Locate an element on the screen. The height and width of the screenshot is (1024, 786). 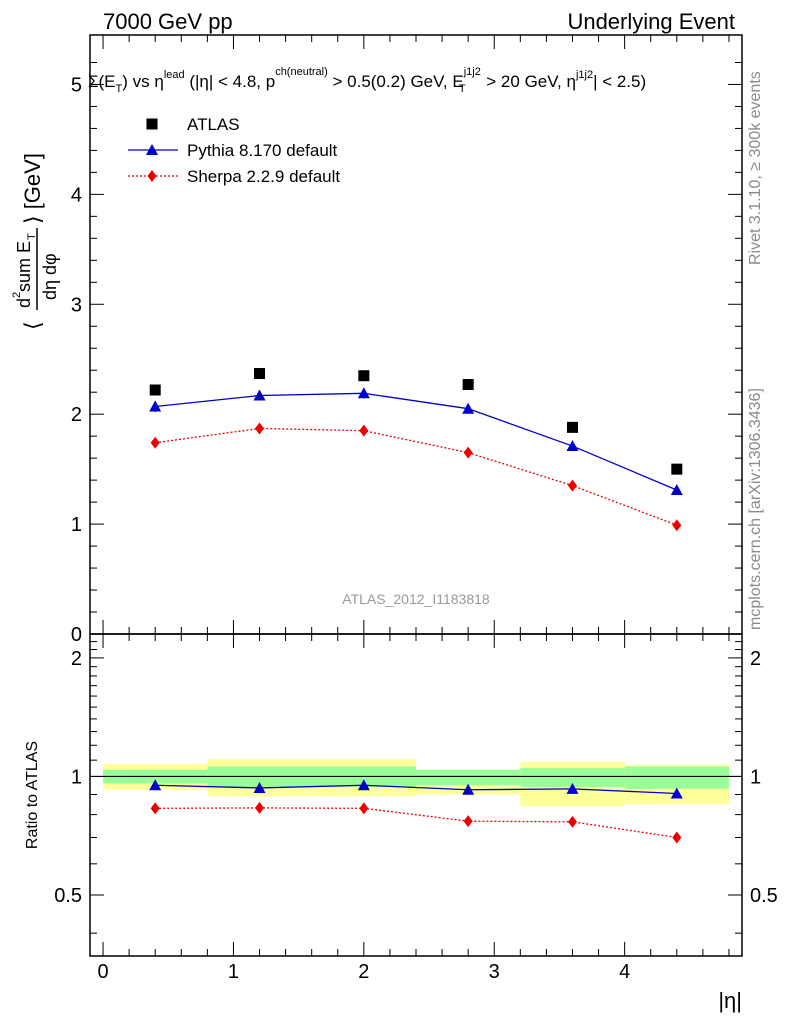
rivet-label: Rivet 3.1.10, ≥ 300k events is located at coordinates (755, 168).